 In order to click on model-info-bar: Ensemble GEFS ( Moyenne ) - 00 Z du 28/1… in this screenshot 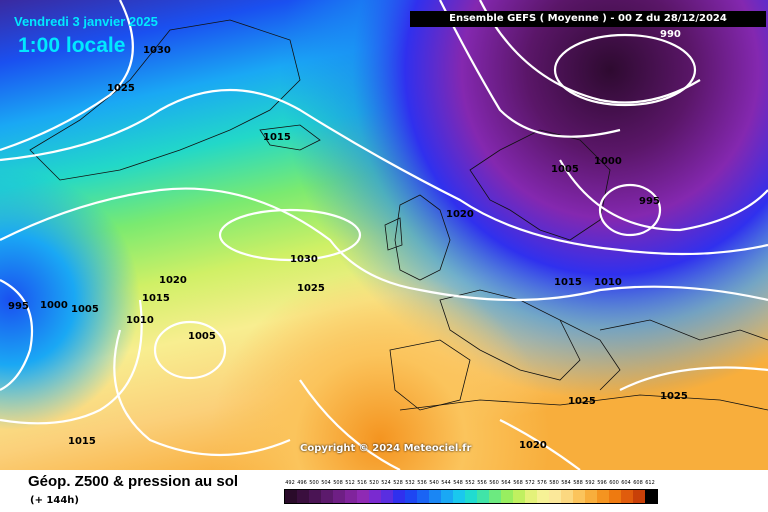, I will do `click(588, 19)`.